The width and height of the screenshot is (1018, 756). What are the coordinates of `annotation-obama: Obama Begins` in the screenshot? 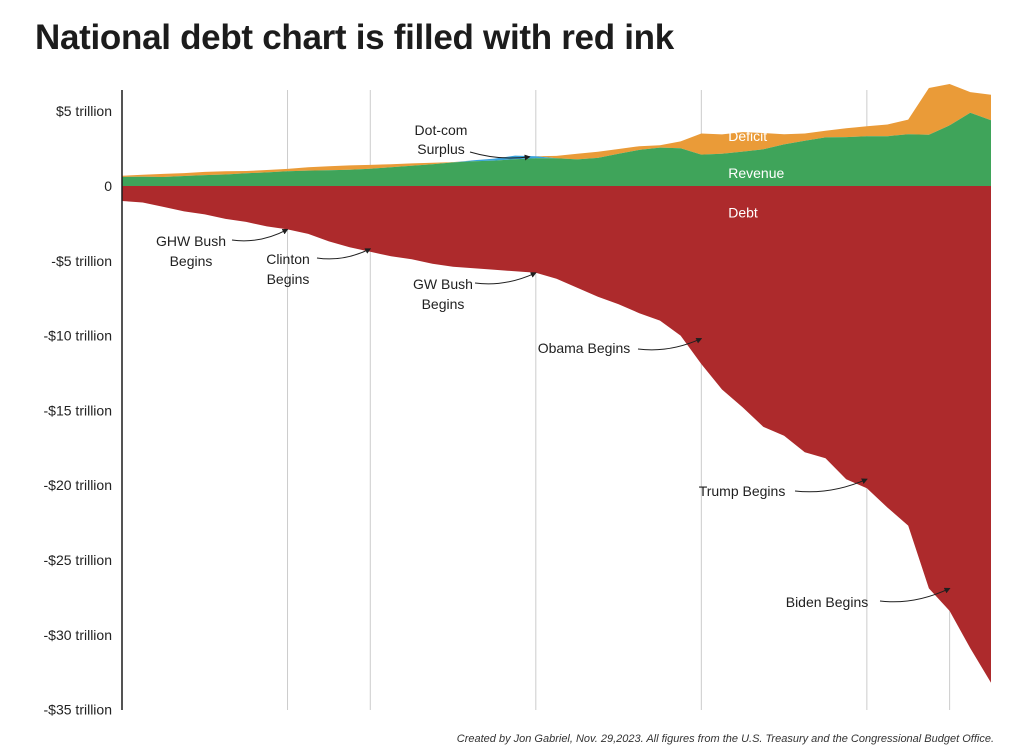 It's located at (620, 346).